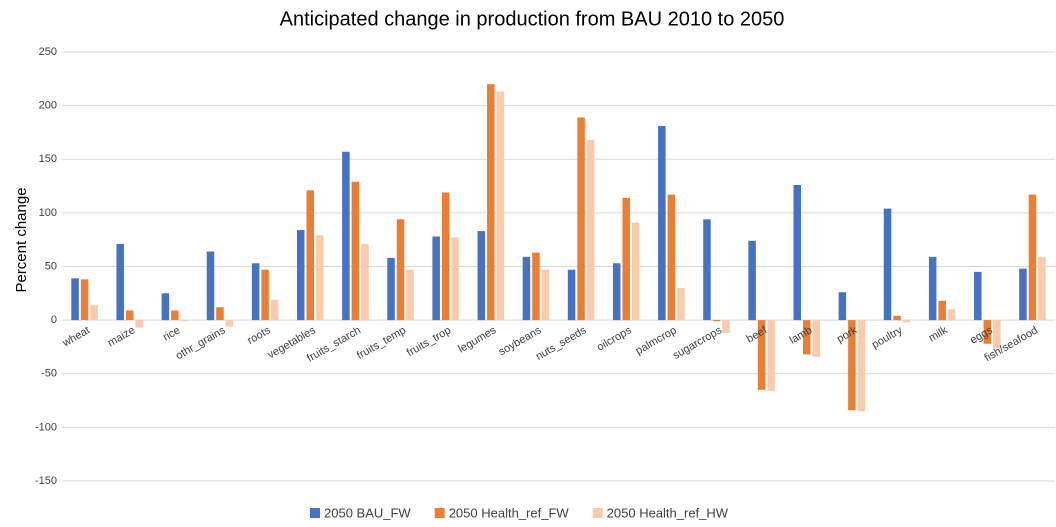 This screenshot has height=527, width=1056. What do you see at coordinates (171, 333) in the screenshot?
I see `x-tick-label: rice` at bounding box center [171, 333].